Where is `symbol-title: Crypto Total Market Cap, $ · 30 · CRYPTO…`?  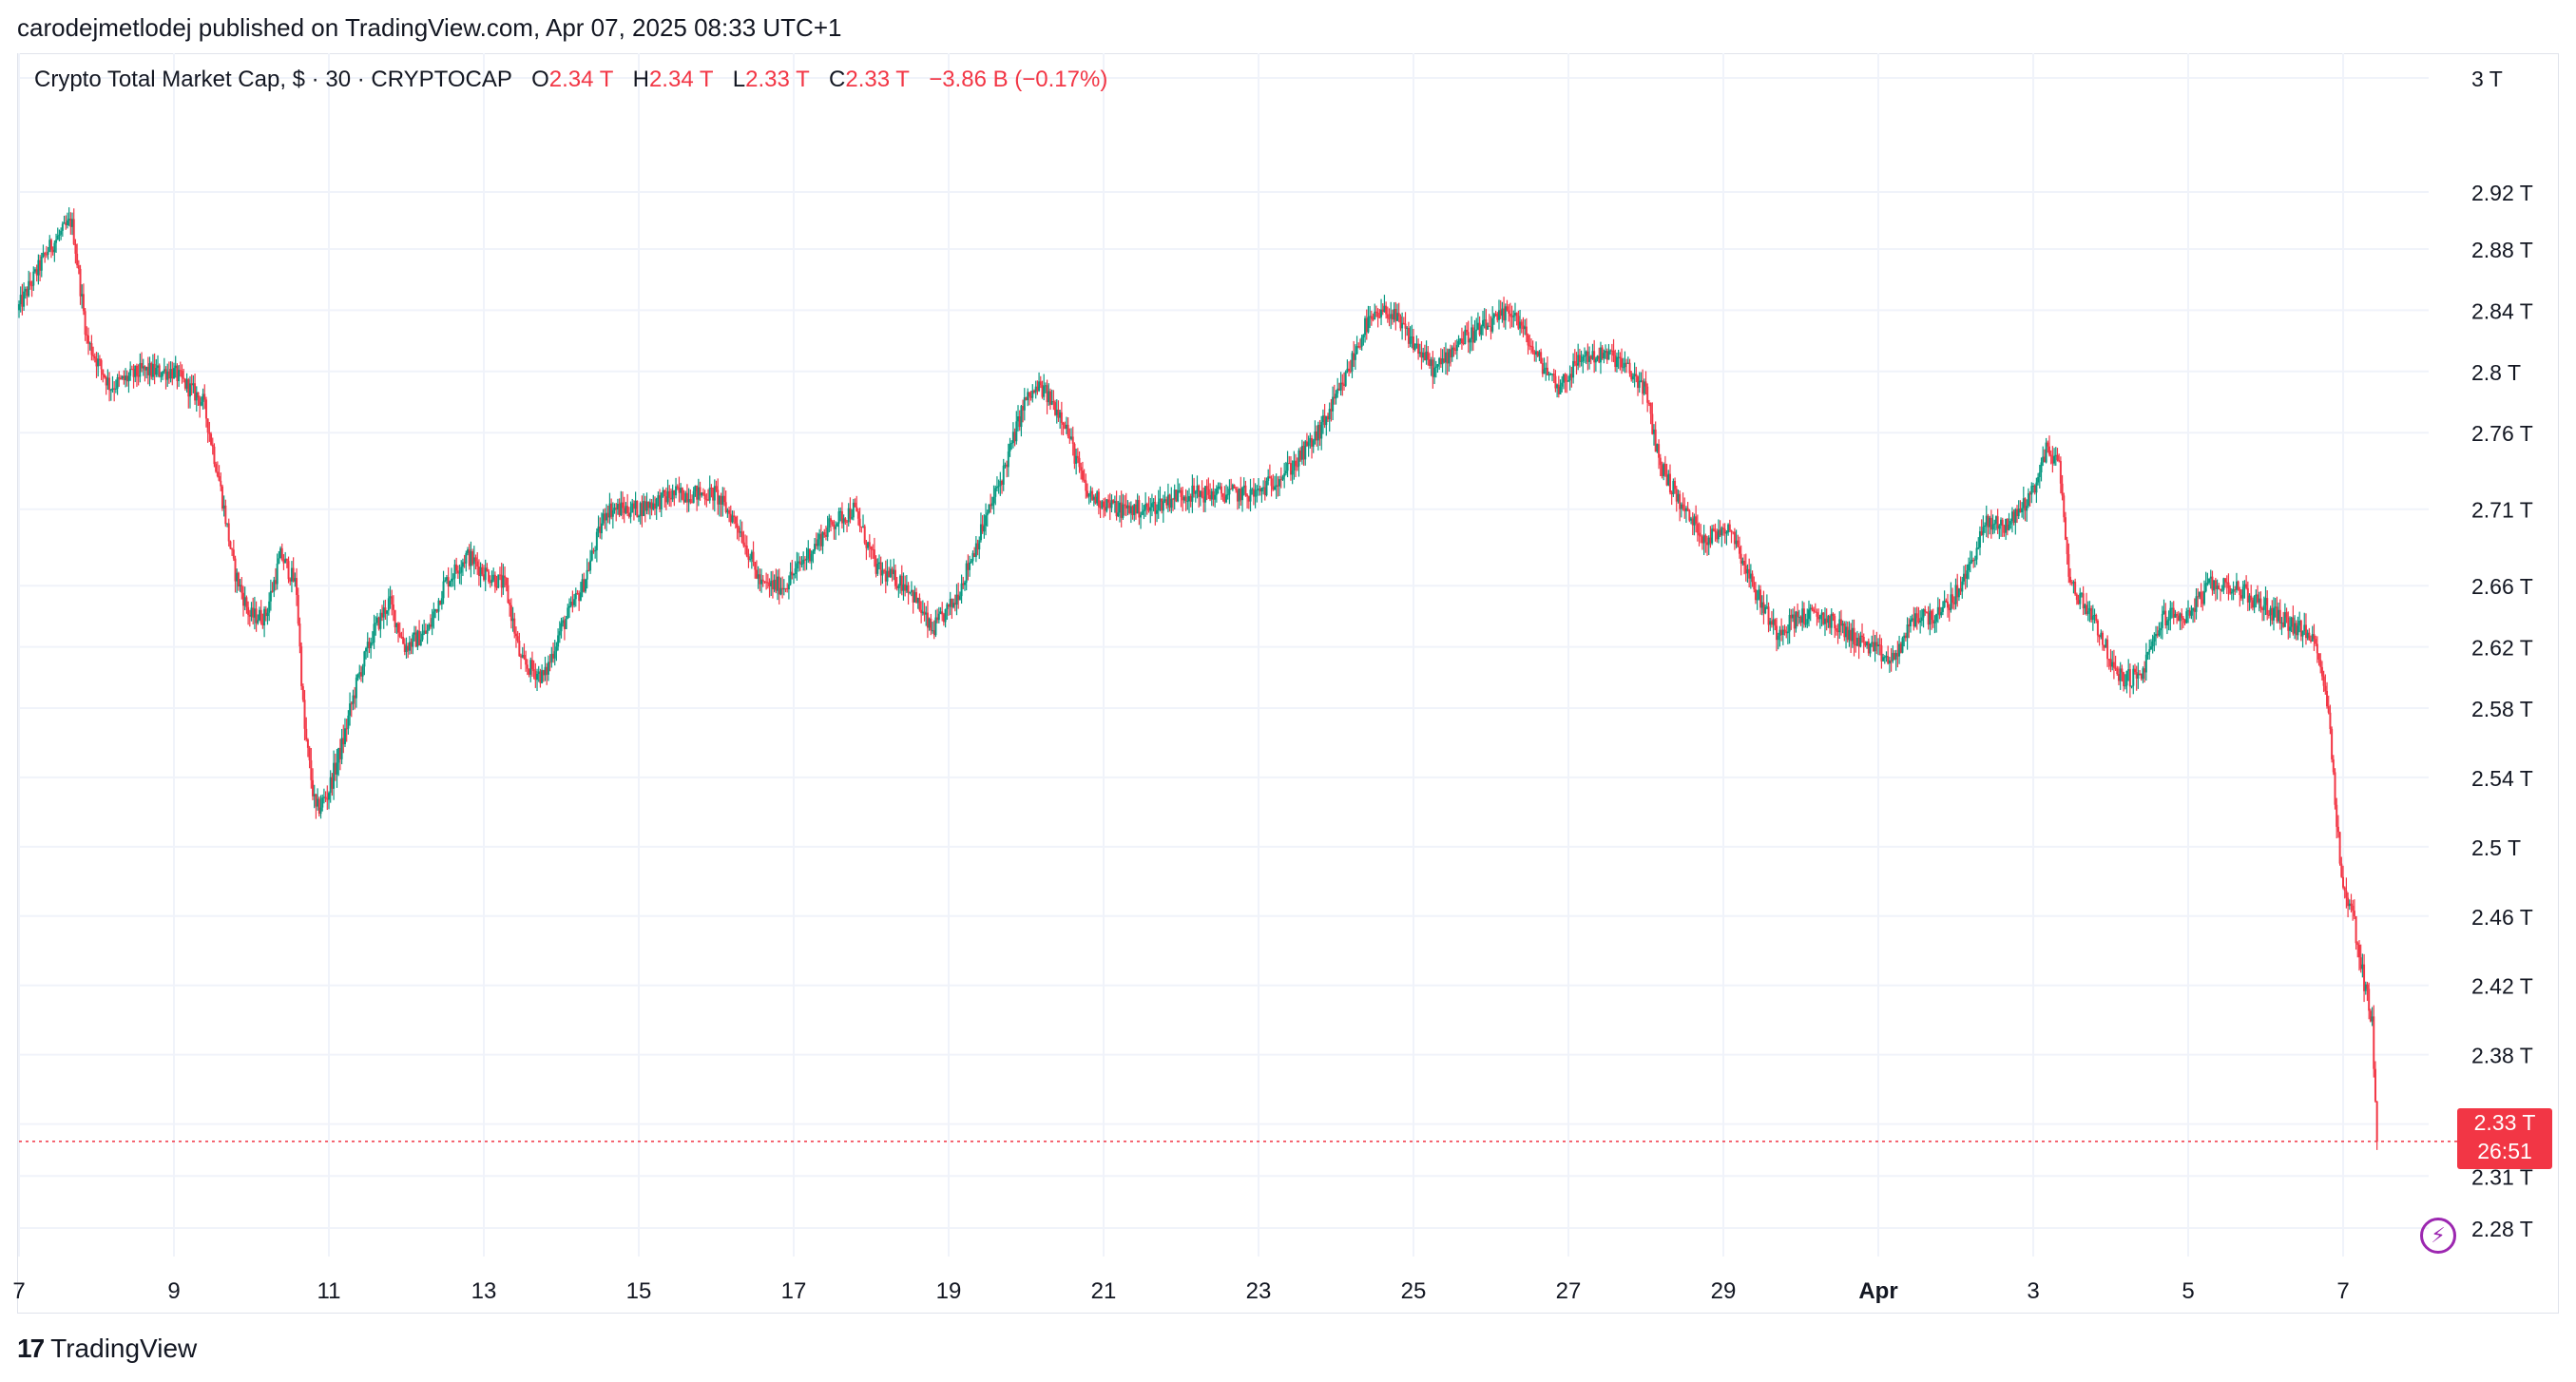 symbol-title: Crypto Total Market Cap, $ · 30 · CRYPTO… is located at coordinates (273, 79).